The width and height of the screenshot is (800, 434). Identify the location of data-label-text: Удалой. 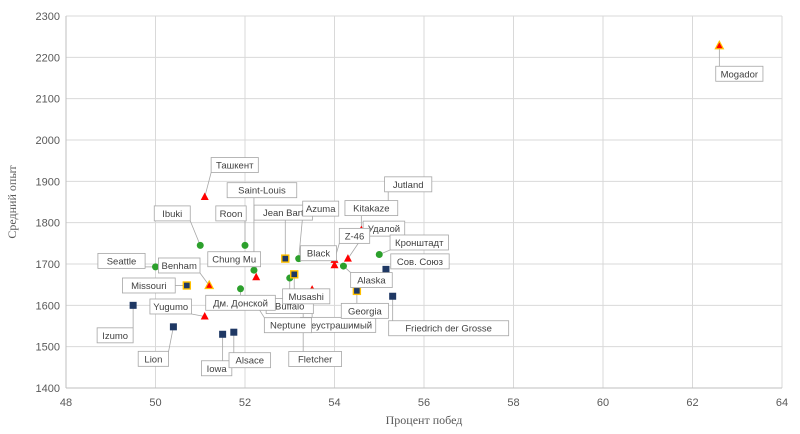
(384, 229).